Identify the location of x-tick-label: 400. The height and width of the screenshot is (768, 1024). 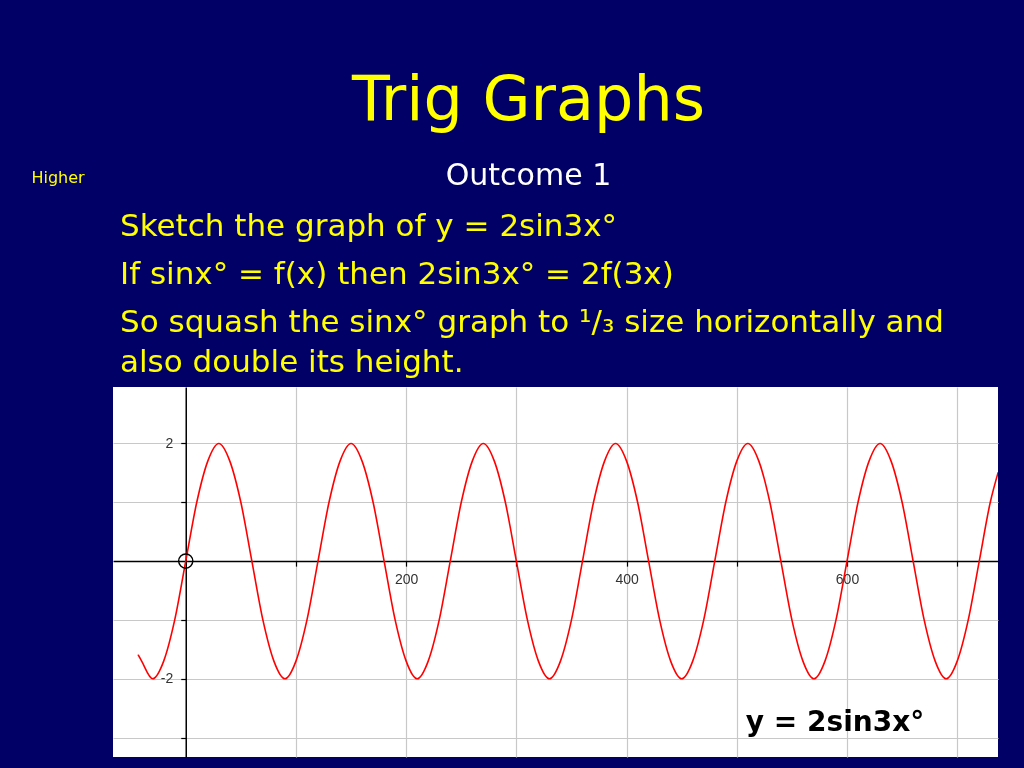
(627, 578).